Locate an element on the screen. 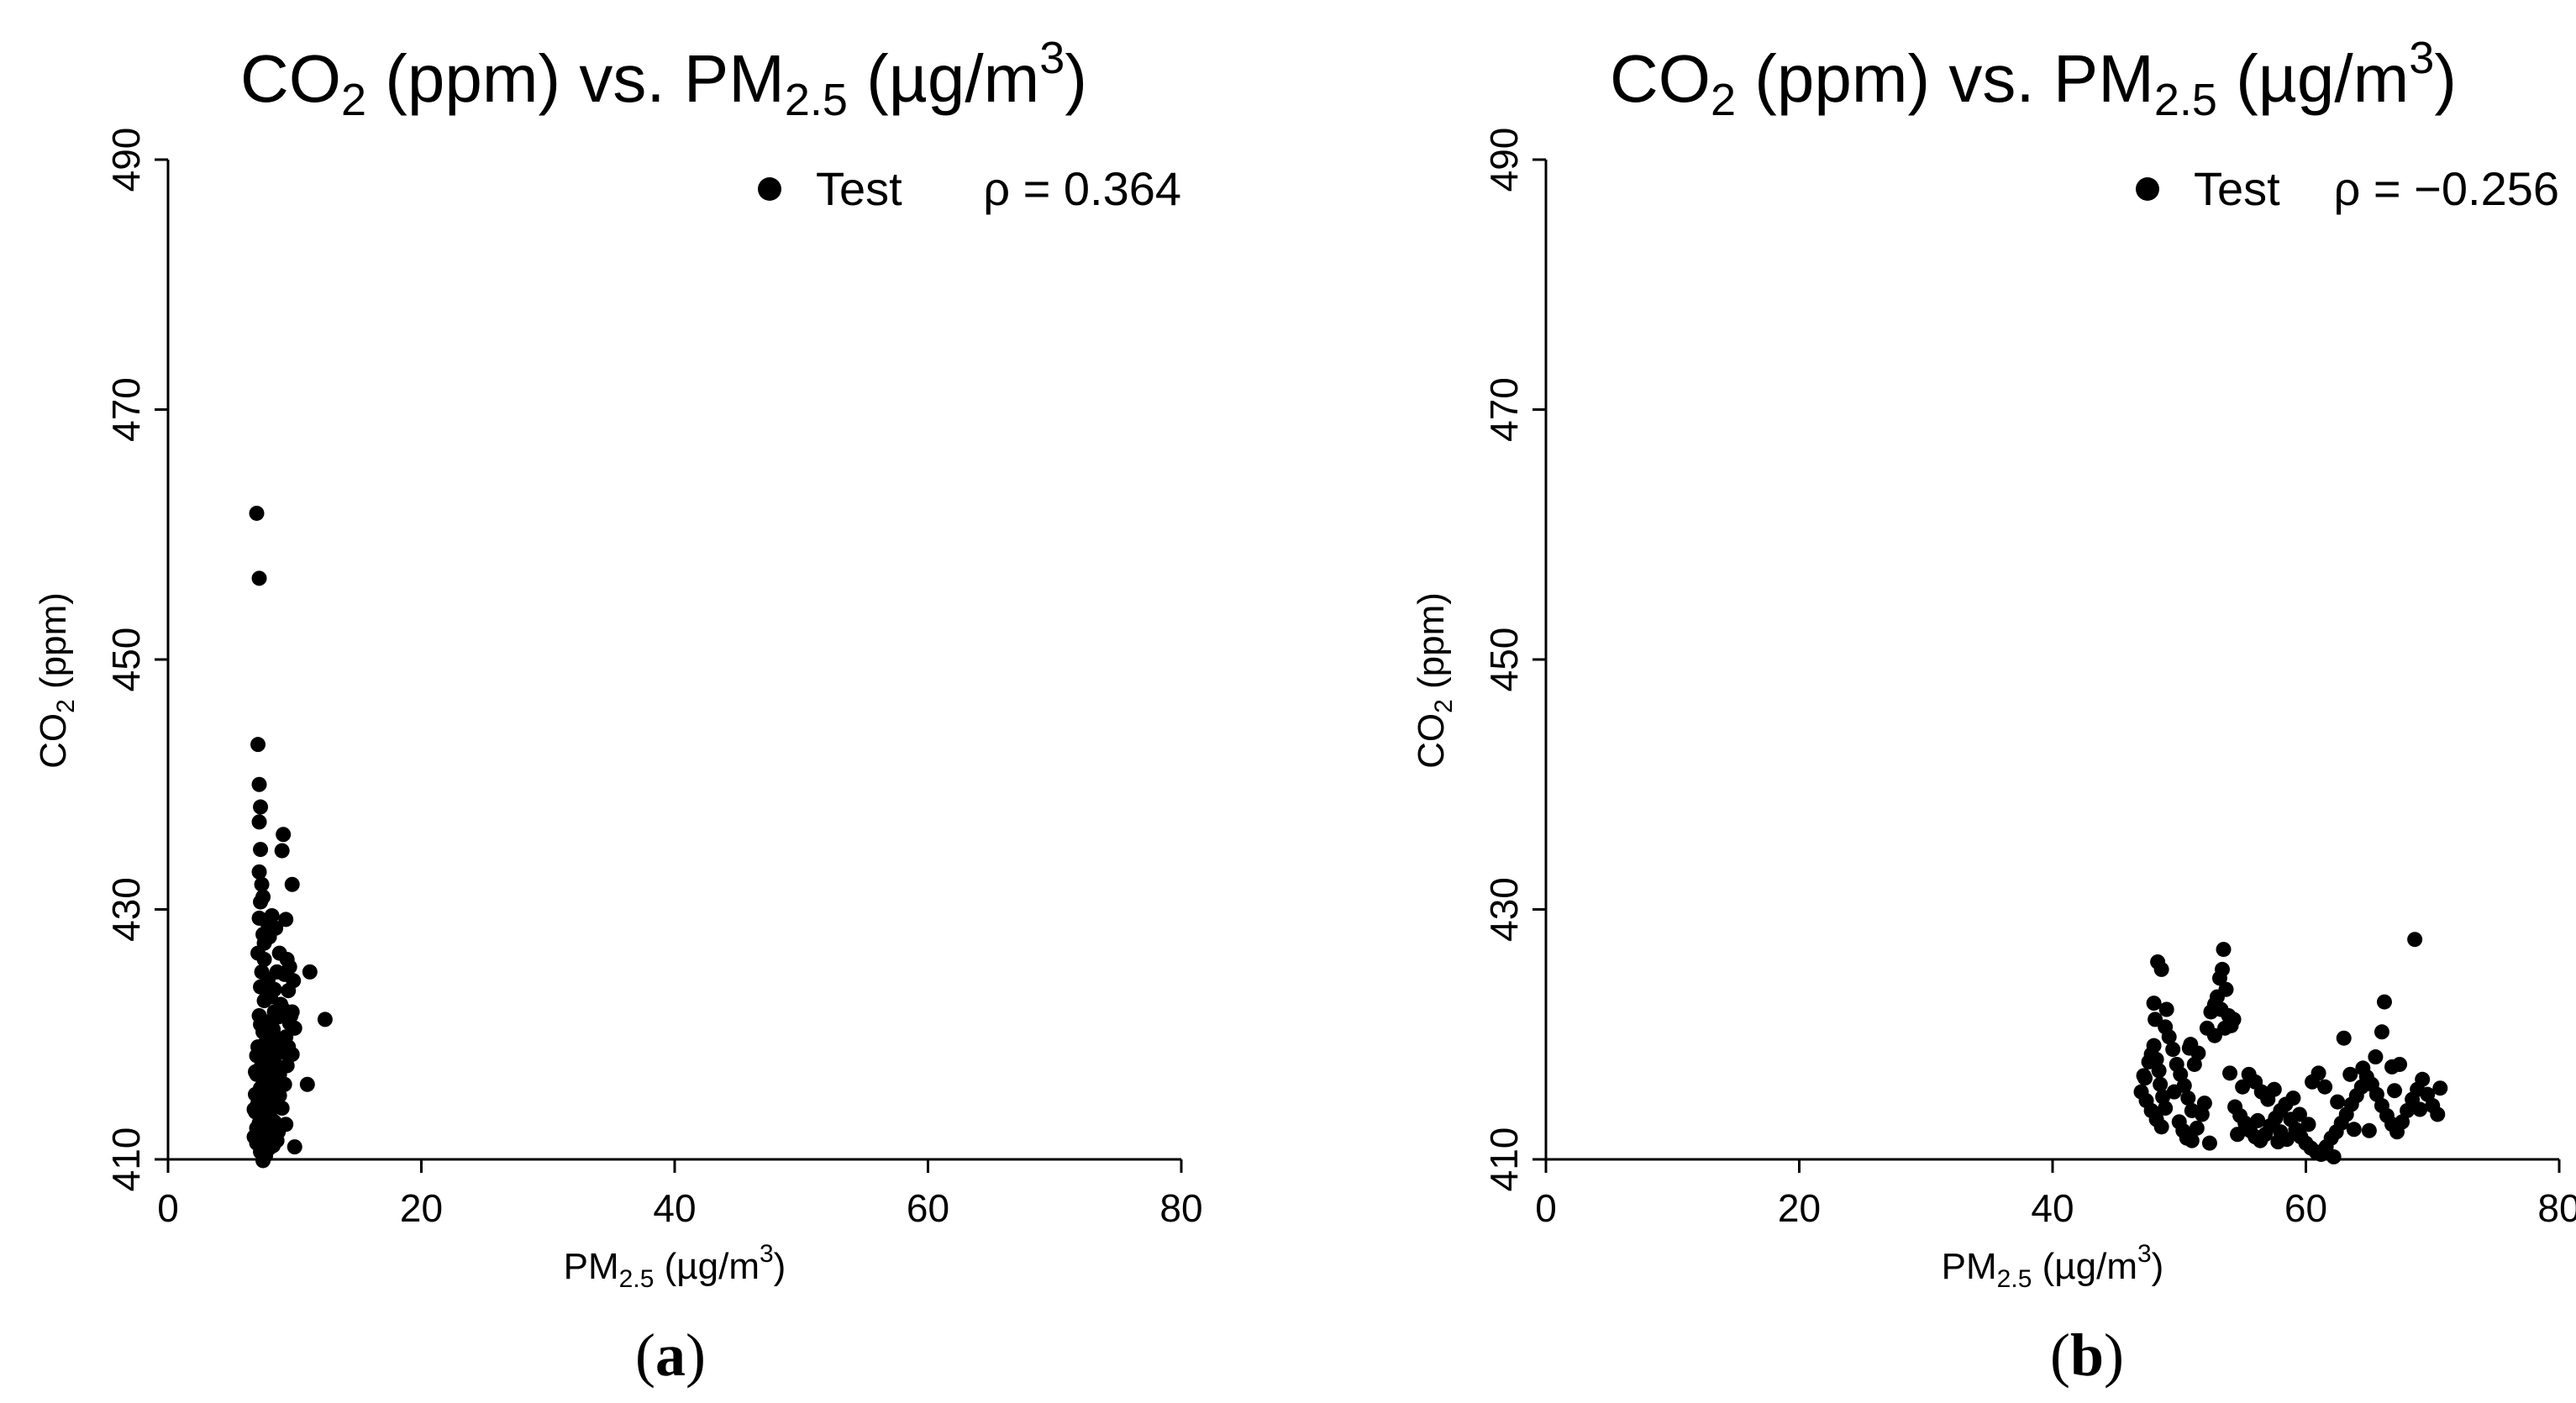  legend-correlation: ρ = −0.256 is located at coordinates (2446, 188).